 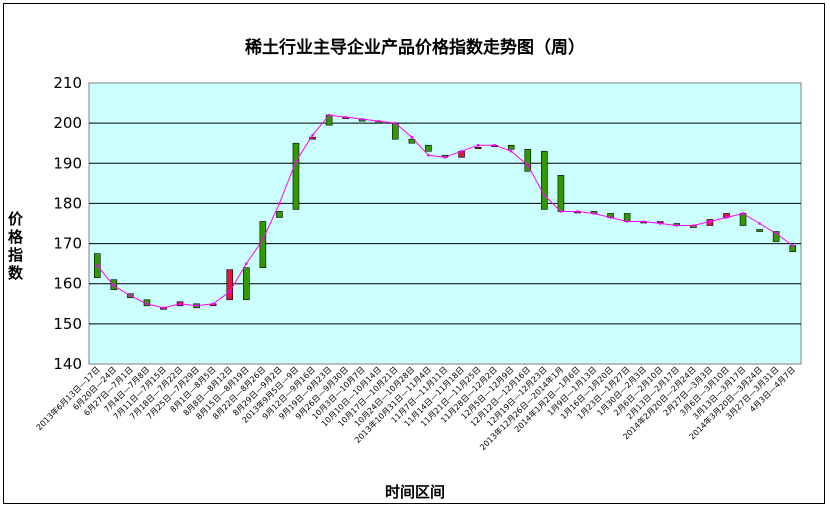 What do you see at coordinates (67, 284) in the screenshot?
I see `y-tick-label: 160` at bounding box center [67, 284].